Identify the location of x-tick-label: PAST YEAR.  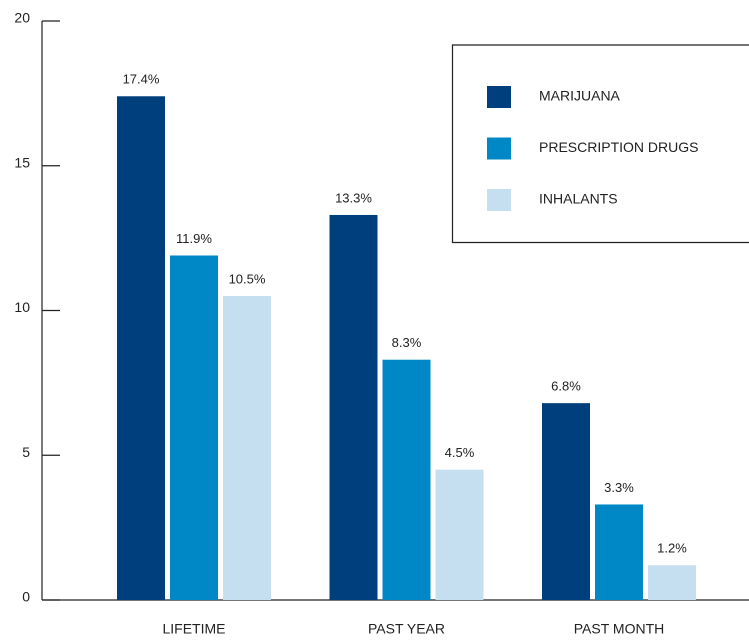
(406, 629).